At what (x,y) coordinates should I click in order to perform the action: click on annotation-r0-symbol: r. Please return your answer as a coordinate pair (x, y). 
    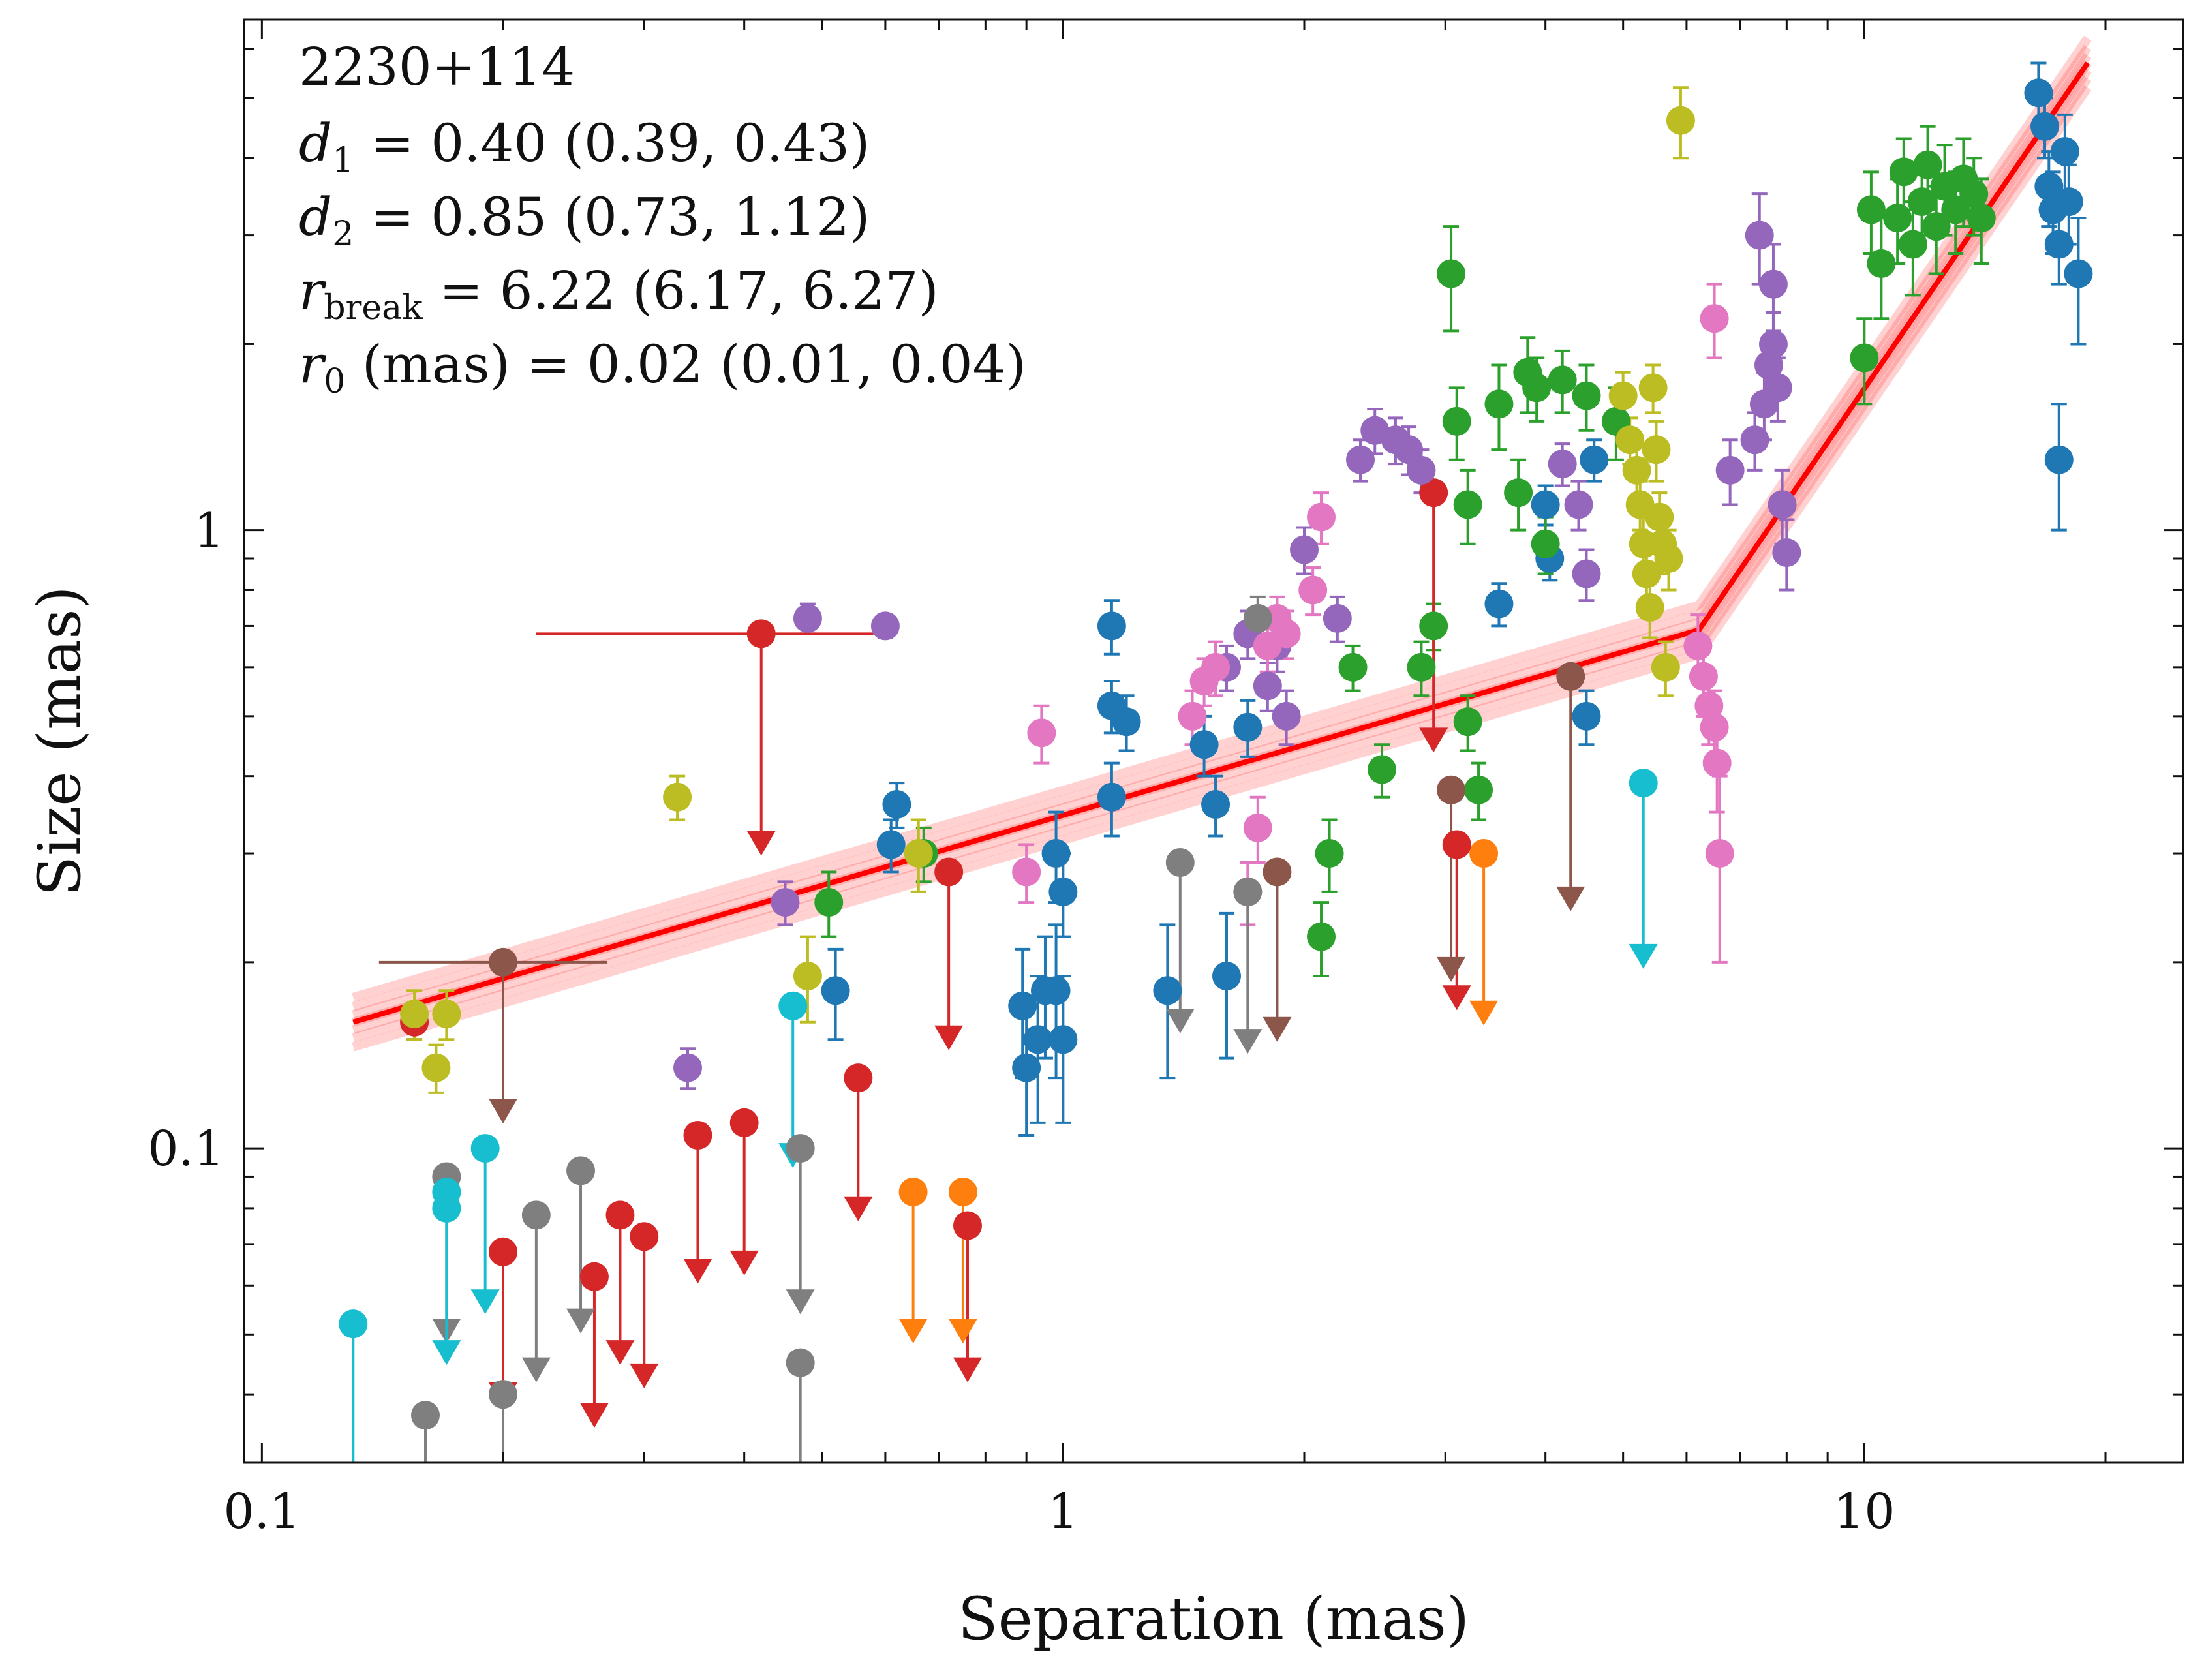
    Looking at the image, I should click on (313, 365).